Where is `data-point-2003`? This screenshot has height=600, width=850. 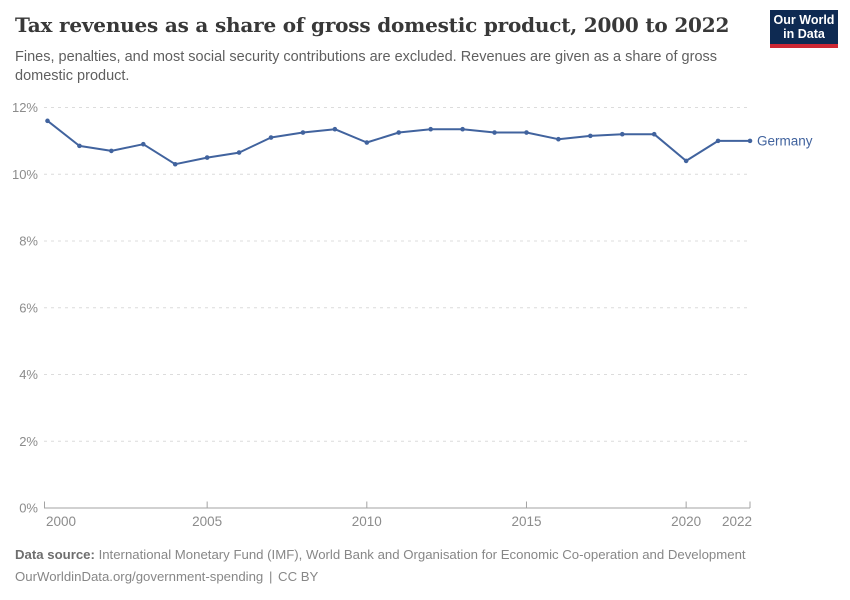
data-point-2003 is located at coordinates (143, 144).